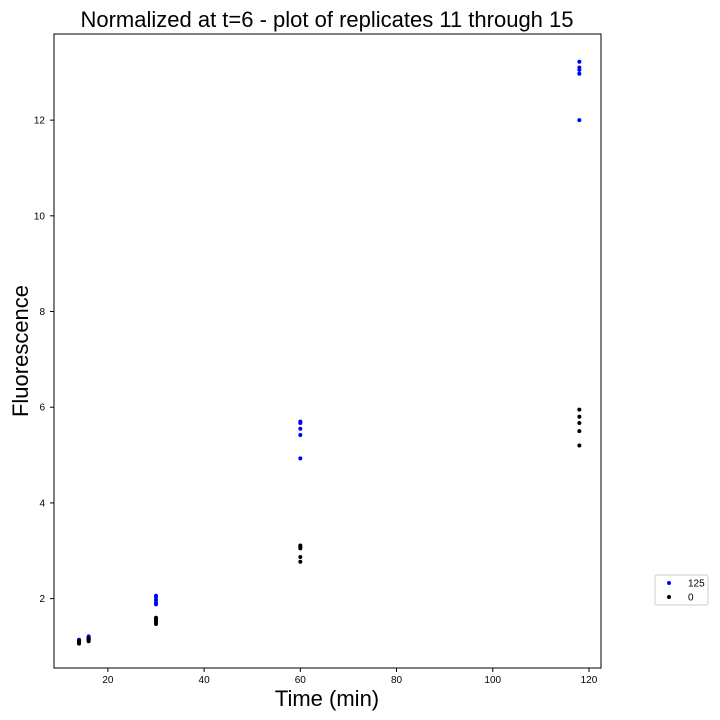  I want to click on y-tick-label: 8, so click(42, 312).